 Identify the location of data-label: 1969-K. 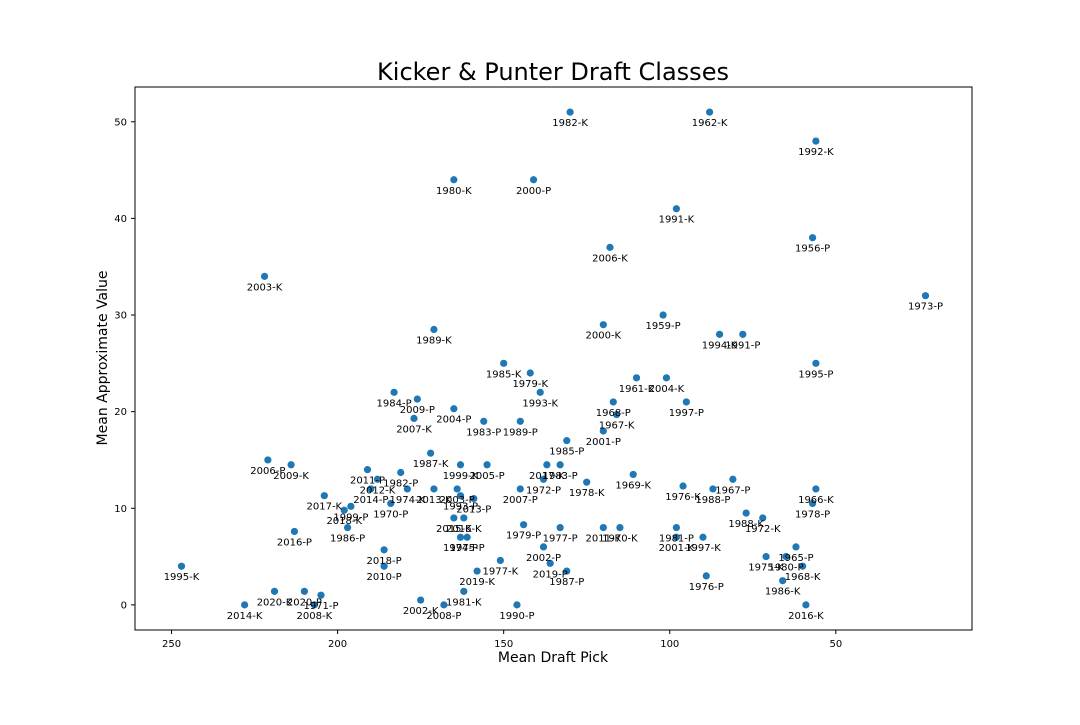
(633, 485).